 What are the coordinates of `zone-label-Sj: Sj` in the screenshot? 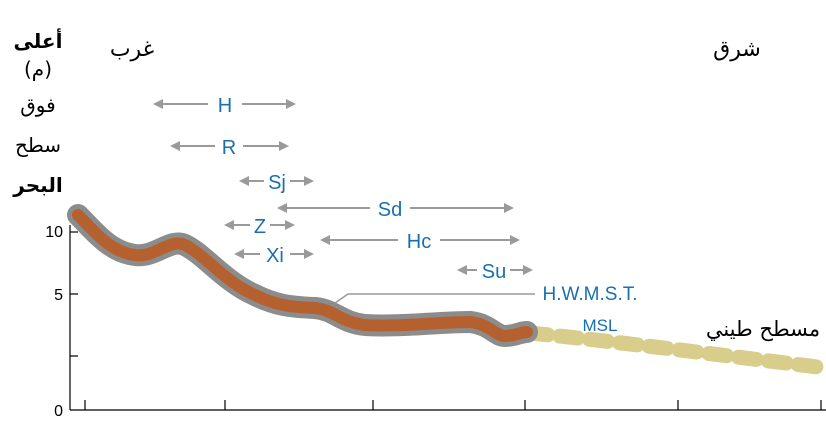 It's located at (277, 183).